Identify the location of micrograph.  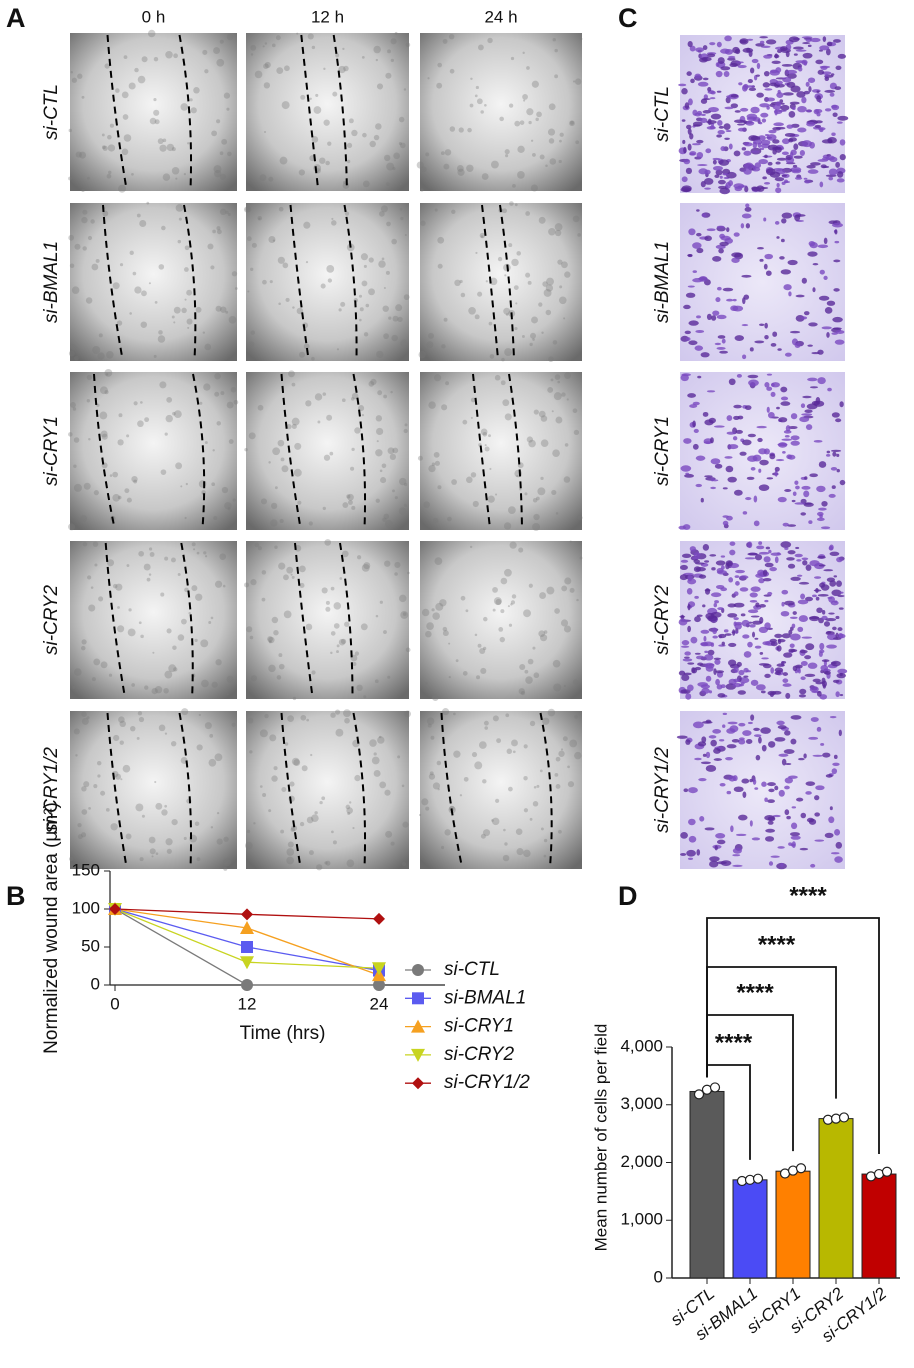
(501, 112).